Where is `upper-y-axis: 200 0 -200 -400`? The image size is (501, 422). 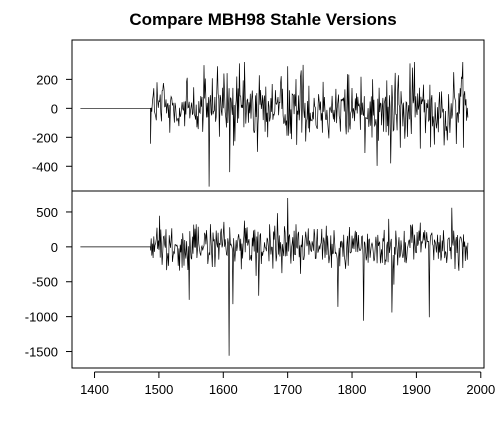
upper-y-axis: 200 0 -200 -400 is located at coordinates (52, 123).